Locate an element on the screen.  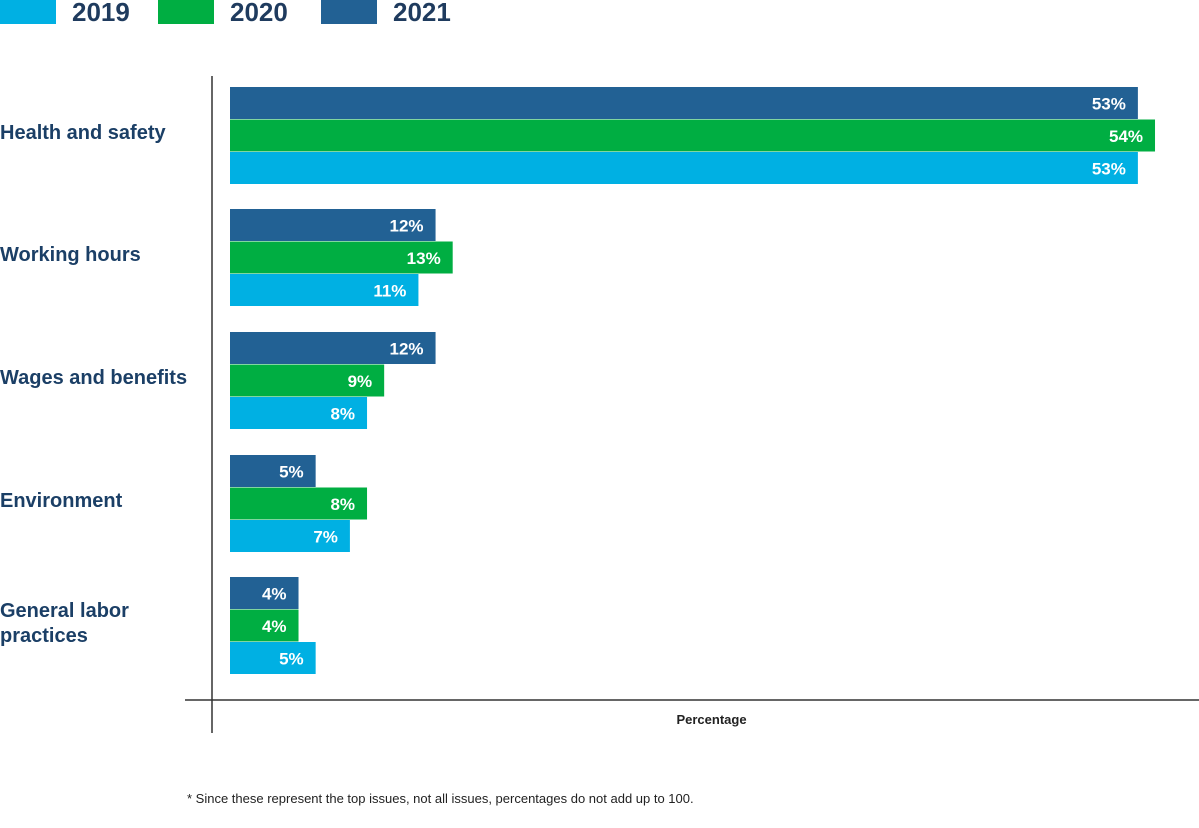
bar-label-2019-0: 53% is located at coordinates (1109, 168).